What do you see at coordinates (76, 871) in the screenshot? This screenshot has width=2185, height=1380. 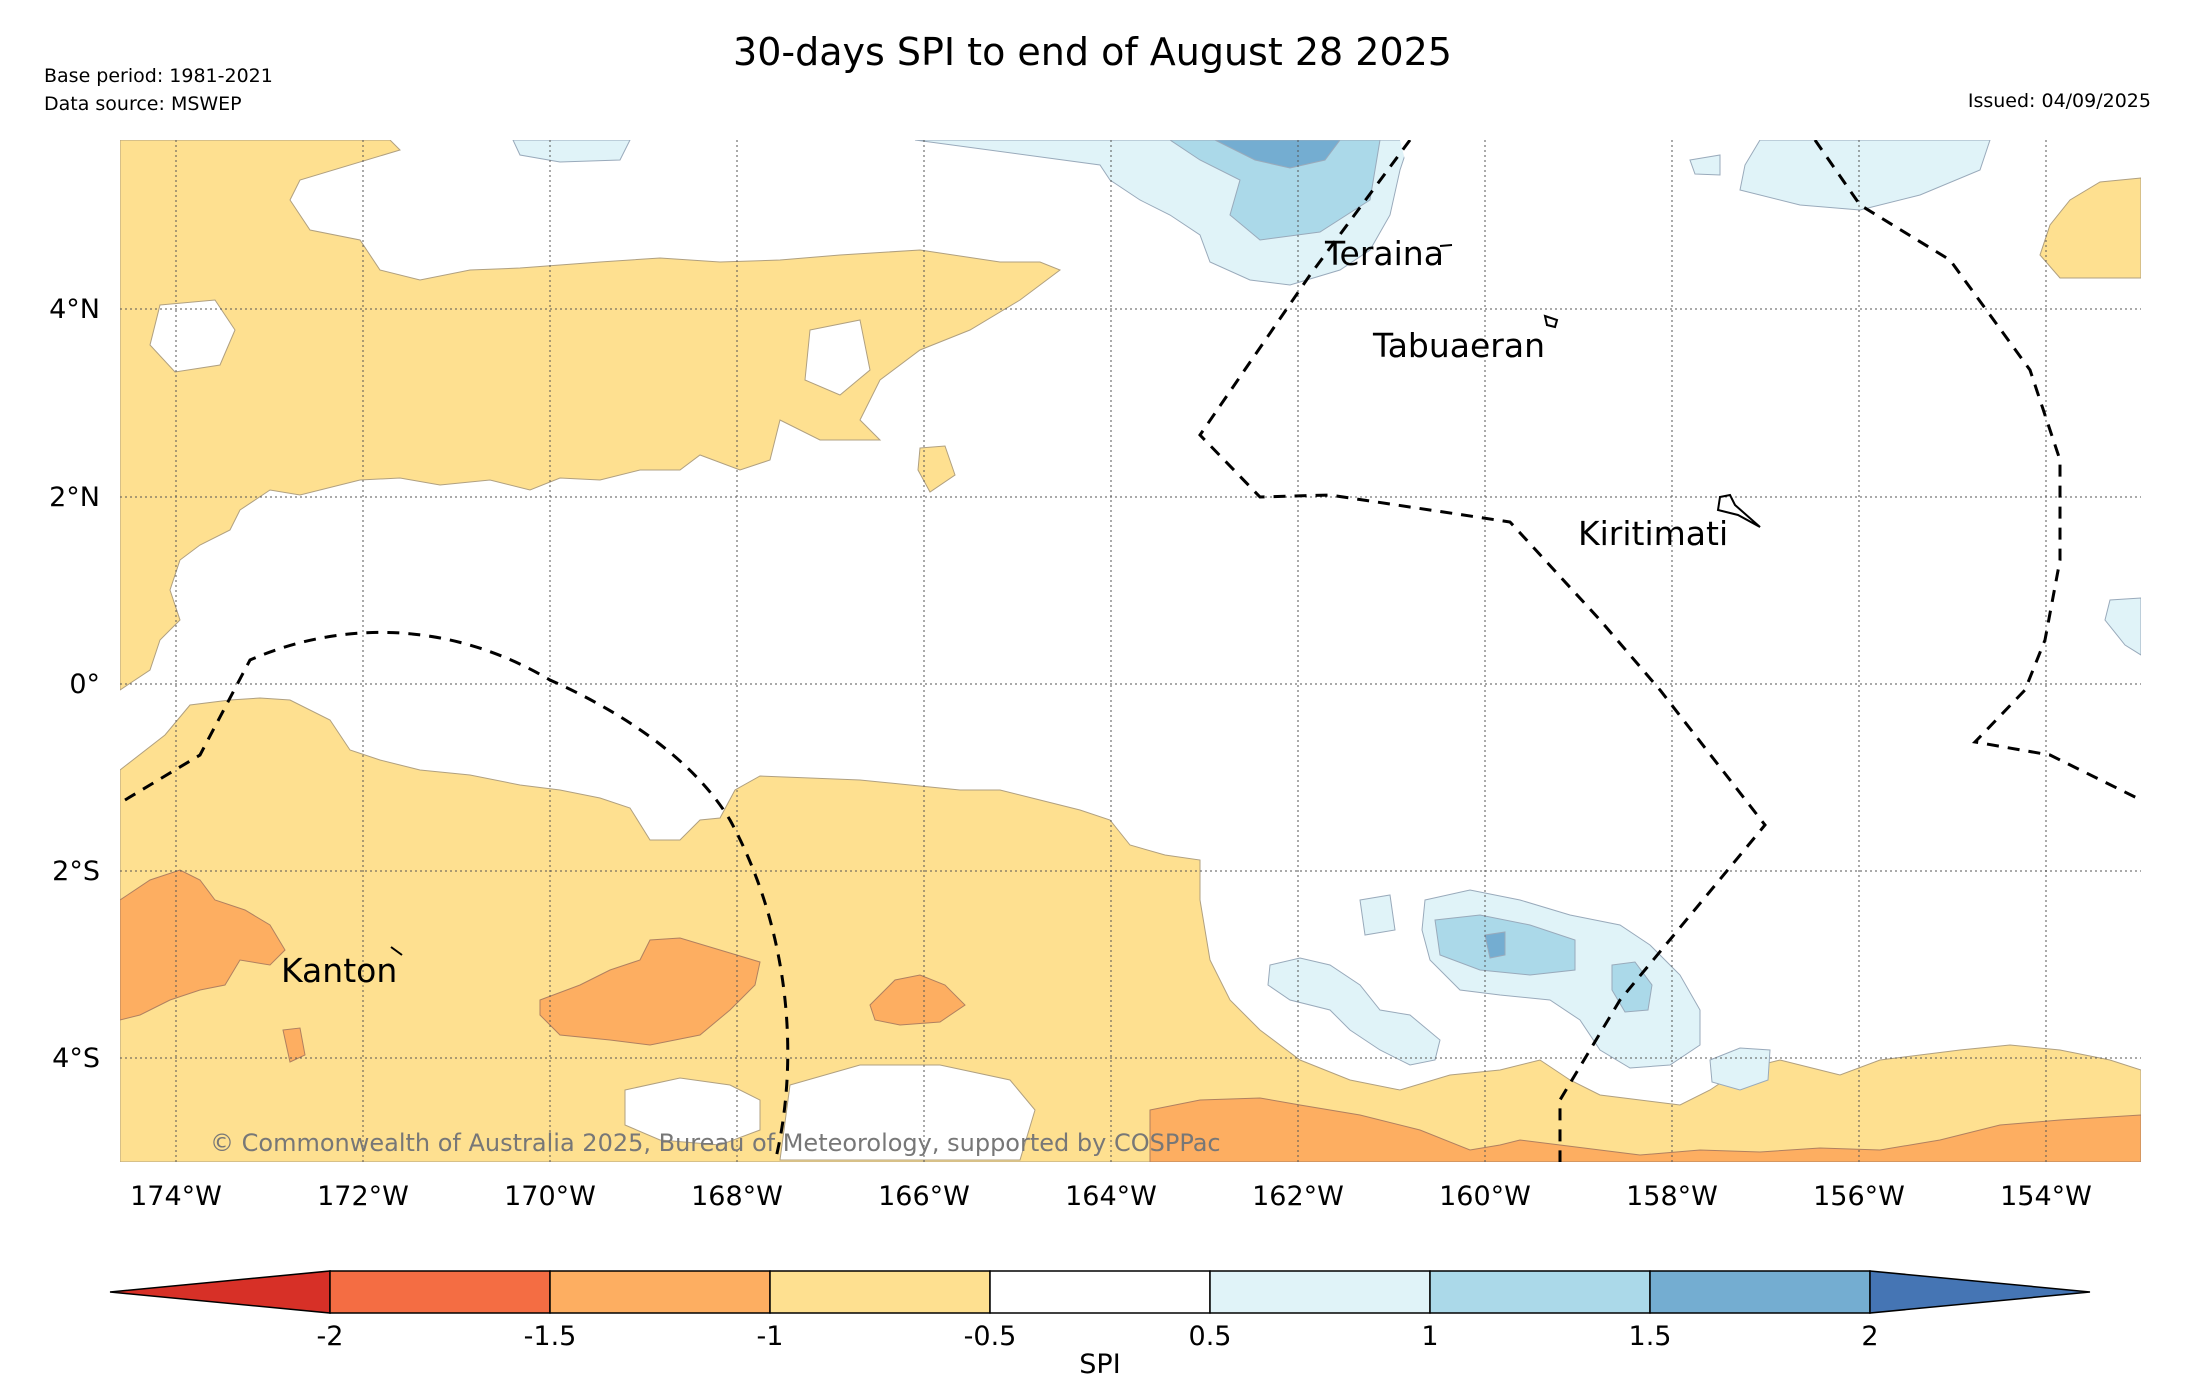 I see `lat-label: 2°S` at bounding box center [76, 871].